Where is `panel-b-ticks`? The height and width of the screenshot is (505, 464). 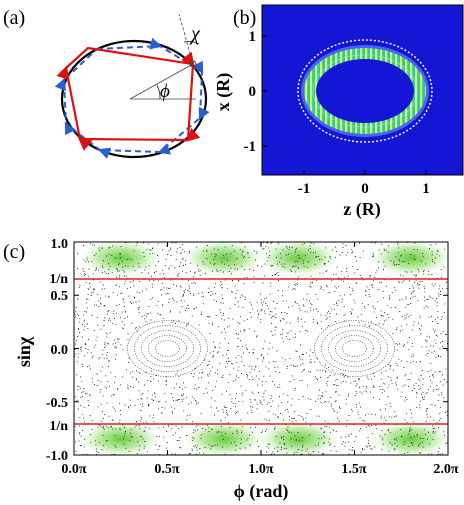
panel-b-ticks is located at coordinates (344, 105).